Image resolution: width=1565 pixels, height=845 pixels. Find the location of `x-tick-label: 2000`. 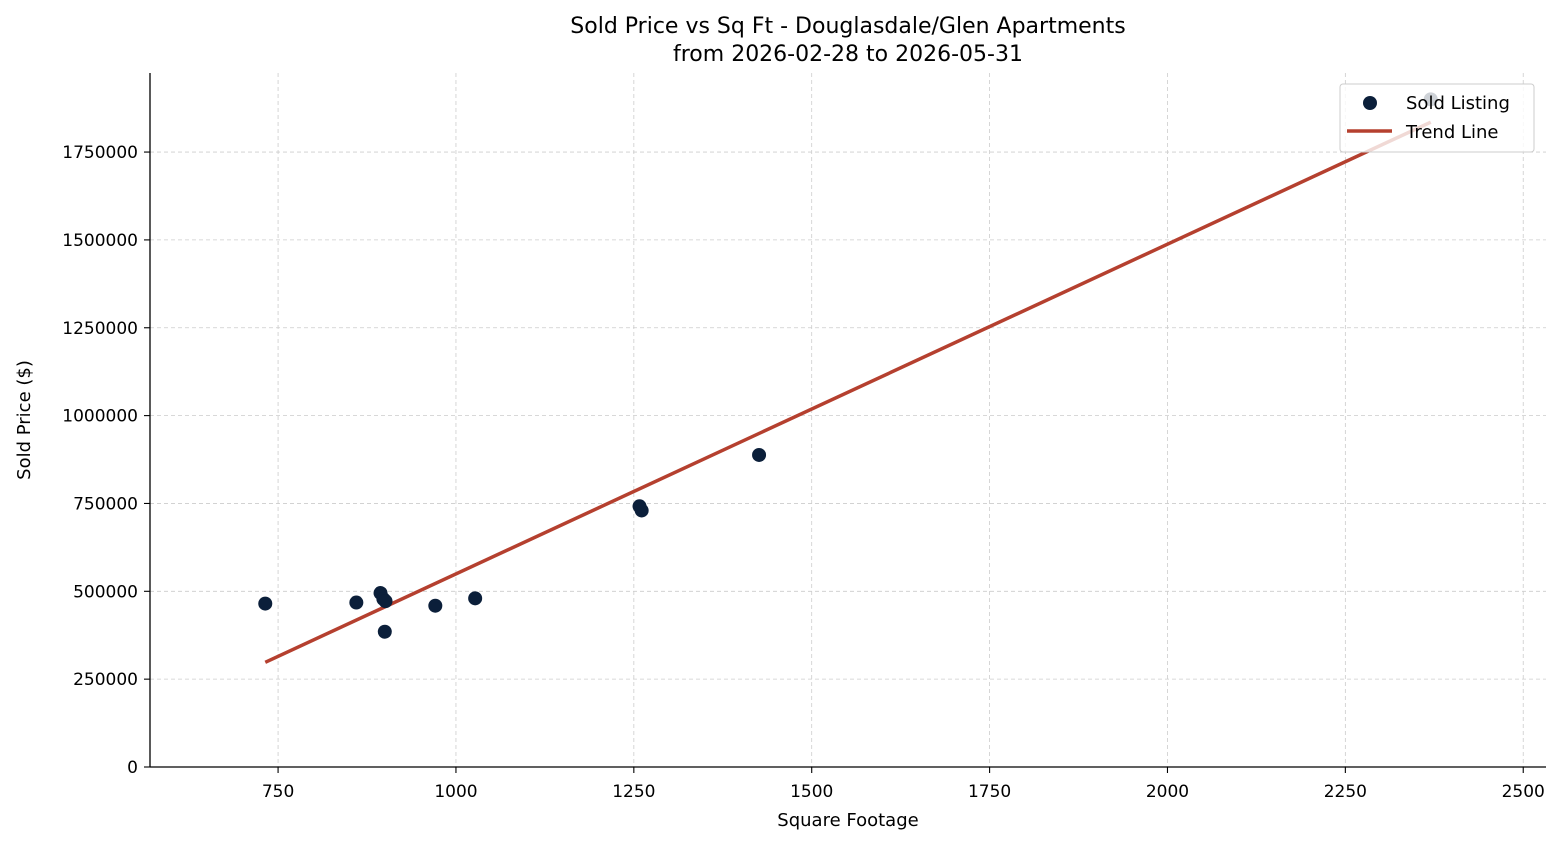

x-tick-label: 2000 is located at coordinates (1167, 792).